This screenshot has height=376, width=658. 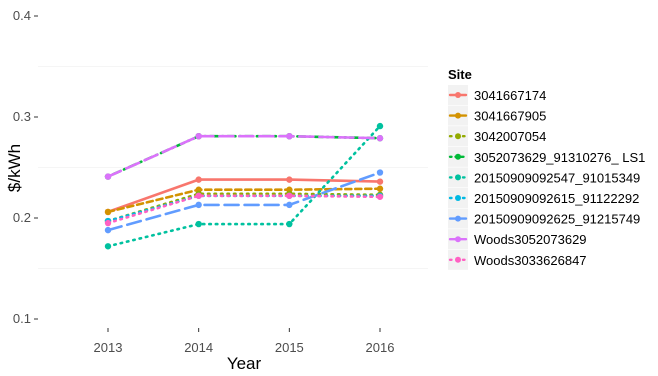 What do you see at coordinates (108, 347) in the screenshot?
I see `x-tick-label: 2013` at bounding box center [108, 347].